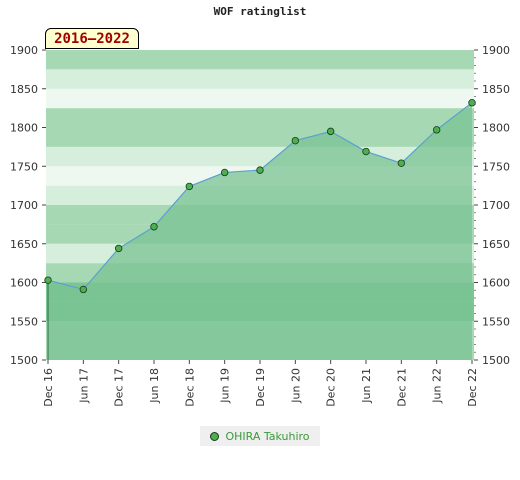 The image size is (520, 480). I want to click on x-tick-label: Jun 22, so click(437, 386).